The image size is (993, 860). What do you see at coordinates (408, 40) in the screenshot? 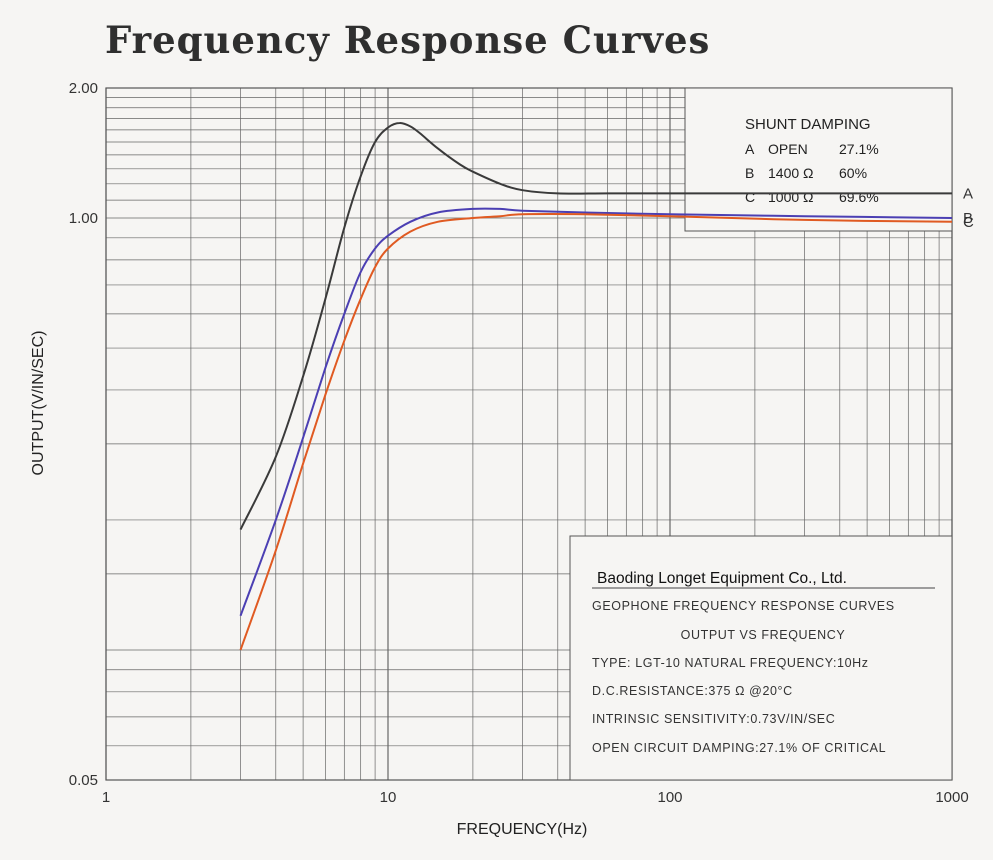
I see `chart-title: Frequency Response Curves` at bounding box center [408, 40].